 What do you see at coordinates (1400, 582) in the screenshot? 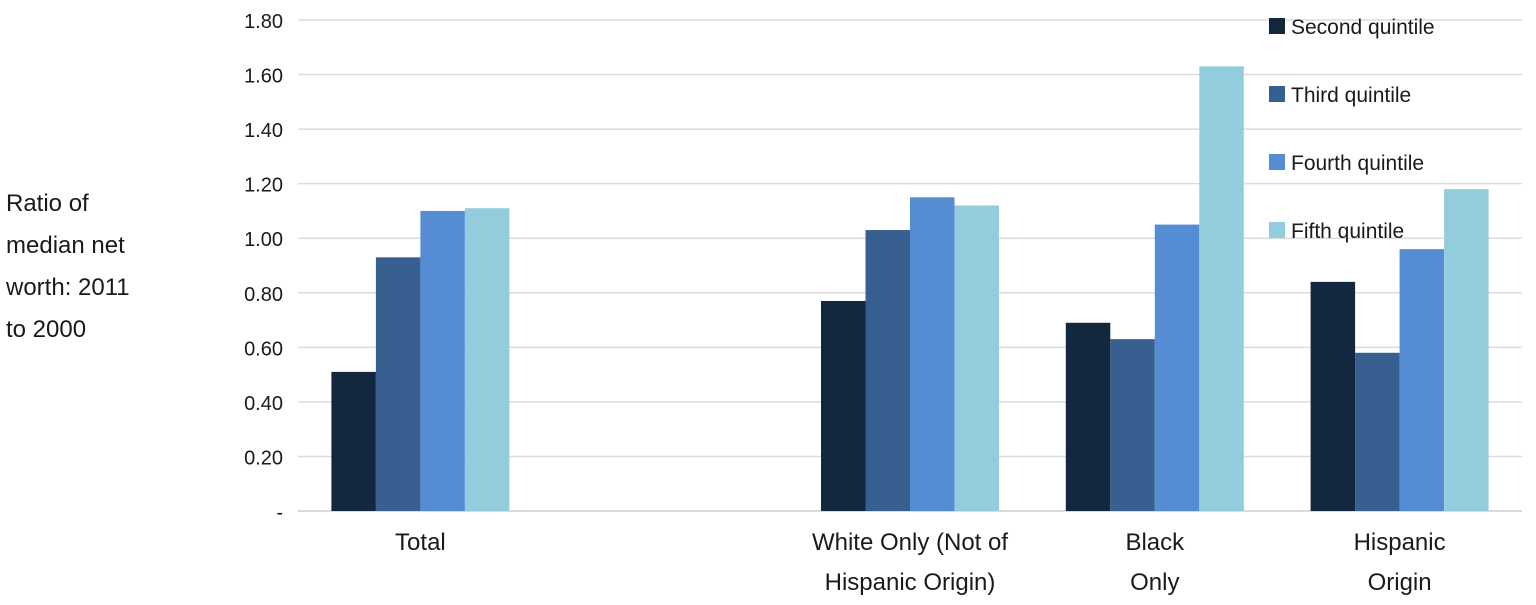
I see `x-category-label: Origin` at bounding box center [1400, 582].